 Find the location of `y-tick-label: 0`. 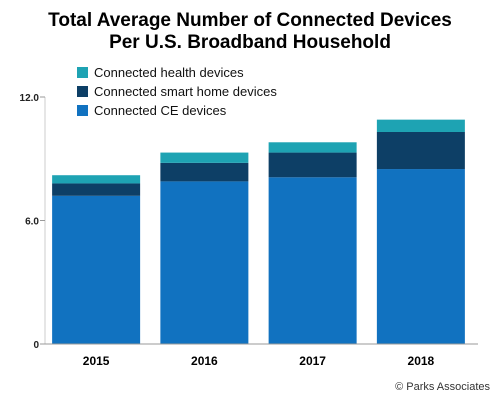

y-tick-label: 0 is located at coordinates (36, 345).